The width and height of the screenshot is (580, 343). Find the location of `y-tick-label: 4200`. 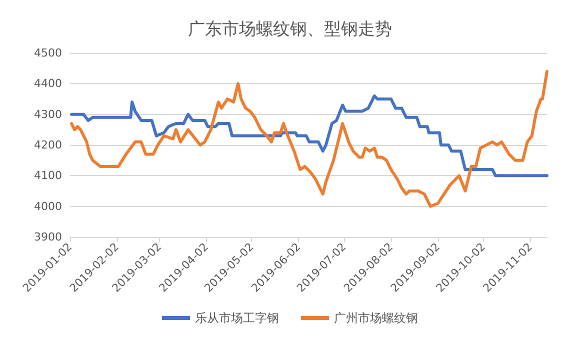

y-tick-label: 4200 is located at coordinates (48, 145).